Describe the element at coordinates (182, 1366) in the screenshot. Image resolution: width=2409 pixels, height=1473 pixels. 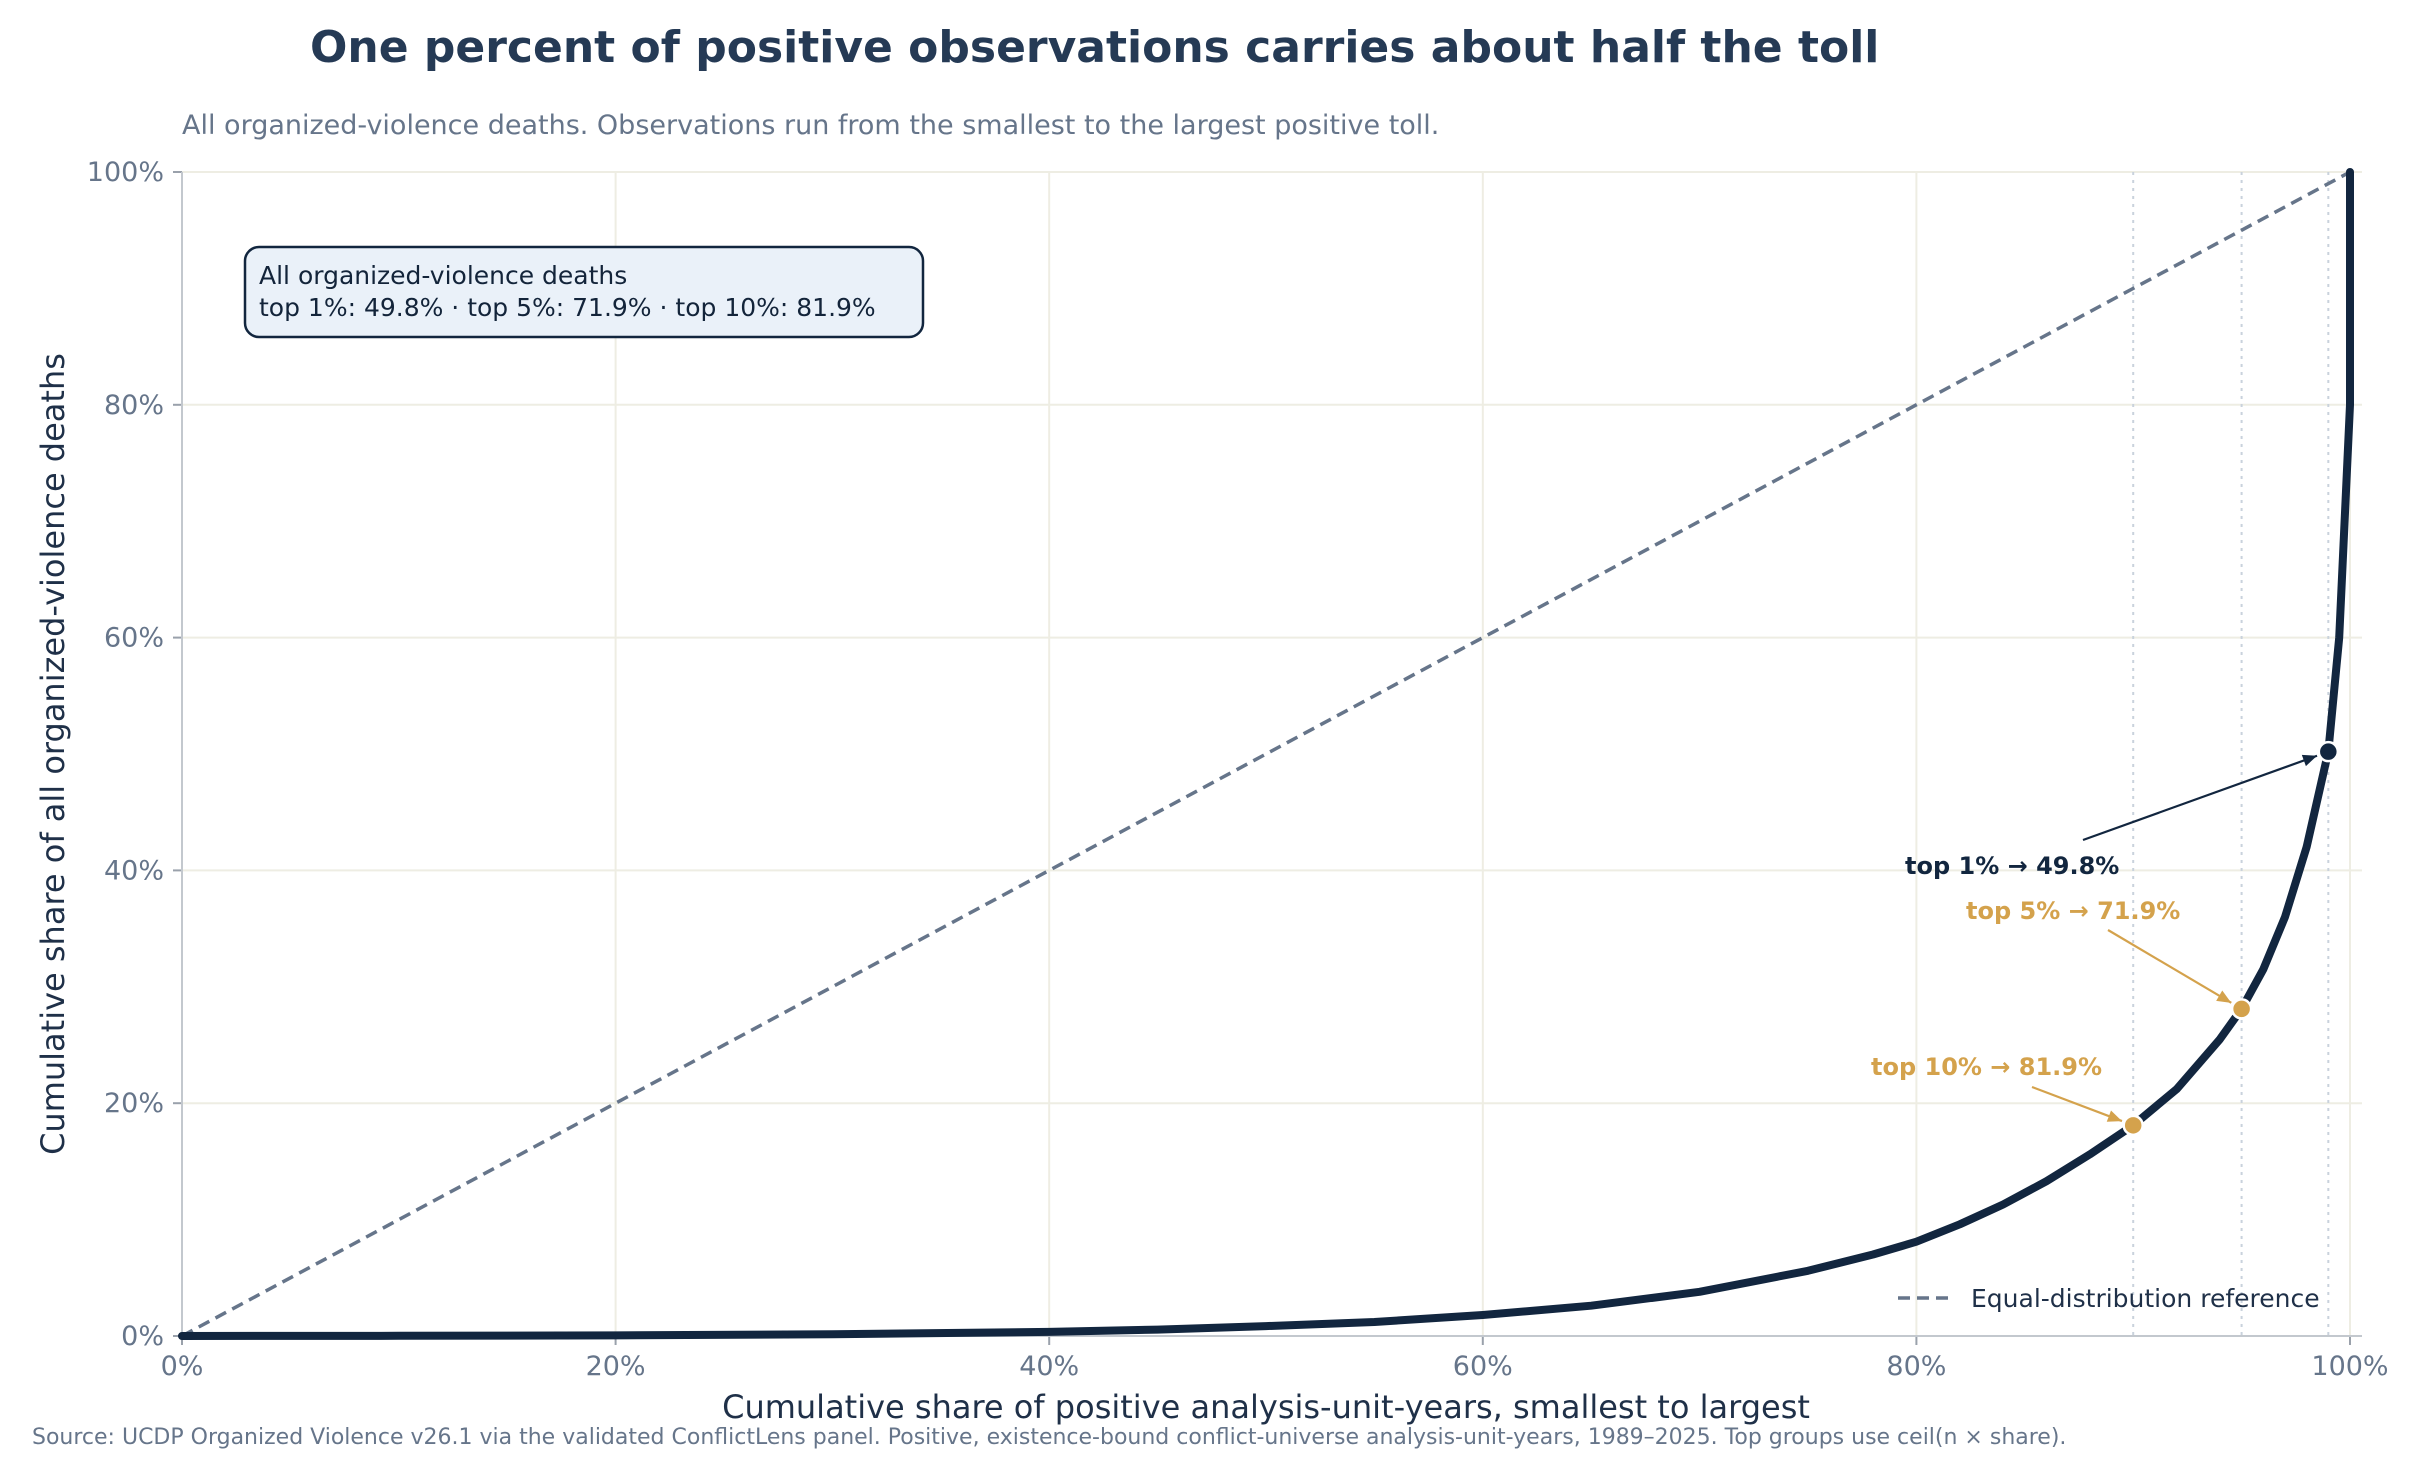
I see `x-tick-label: 0%` at that location.